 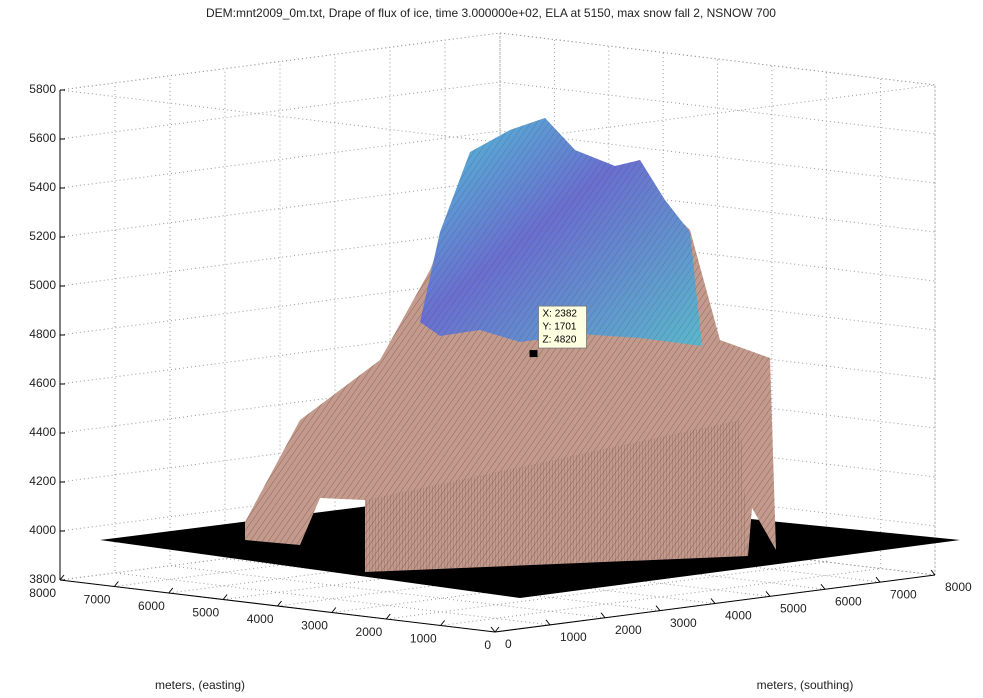 I want to click on data-tip: X: 2382 Y: 1701 Z: 4820, so click(x=558, y=331).